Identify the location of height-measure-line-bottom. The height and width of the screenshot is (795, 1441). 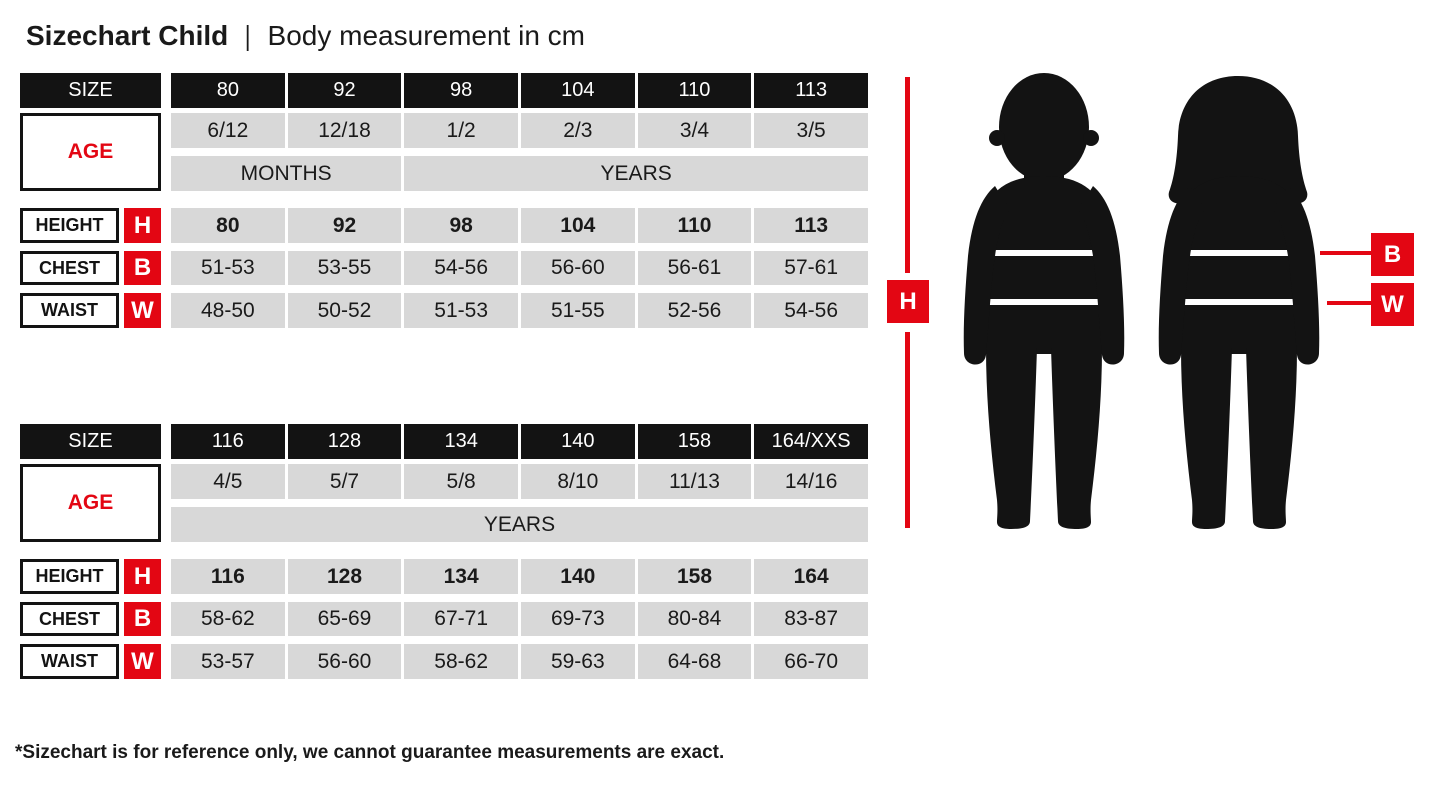
(907, 430).